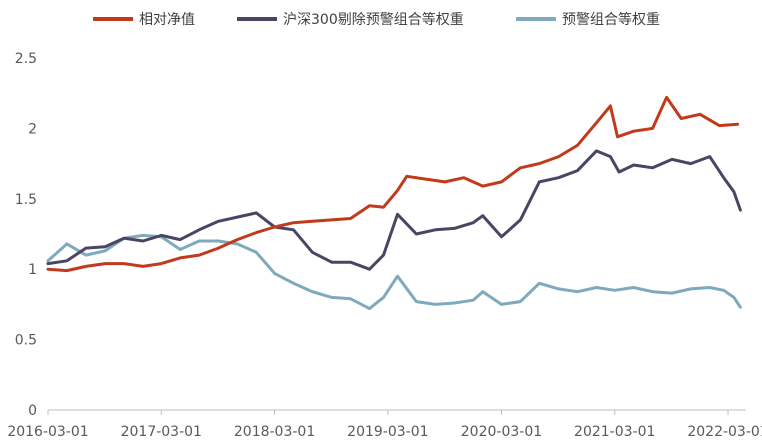 The image size is (762, 441). Describe the element at coordinates (501, 432) in the screenshot. I see `x-tick-label: 2020-03-01` at that location.